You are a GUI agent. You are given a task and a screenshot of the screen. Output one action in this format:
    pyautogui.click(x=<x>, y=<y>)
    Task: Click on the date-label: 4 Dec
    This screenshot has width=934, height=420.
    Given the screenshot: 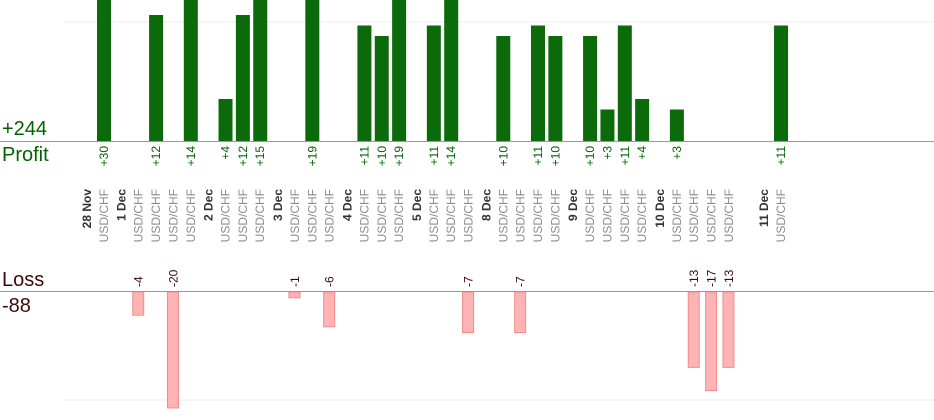 What is the action you would take?
    pyautogui.click(x=347, y=205)
    